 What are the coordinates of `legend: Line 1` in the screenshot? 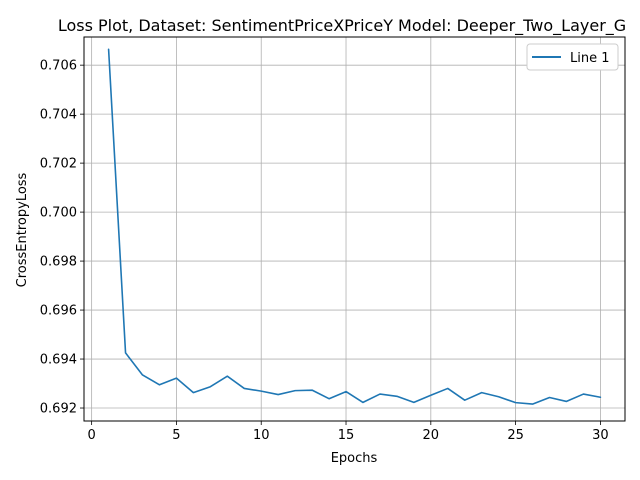 It's located at (572, 57).